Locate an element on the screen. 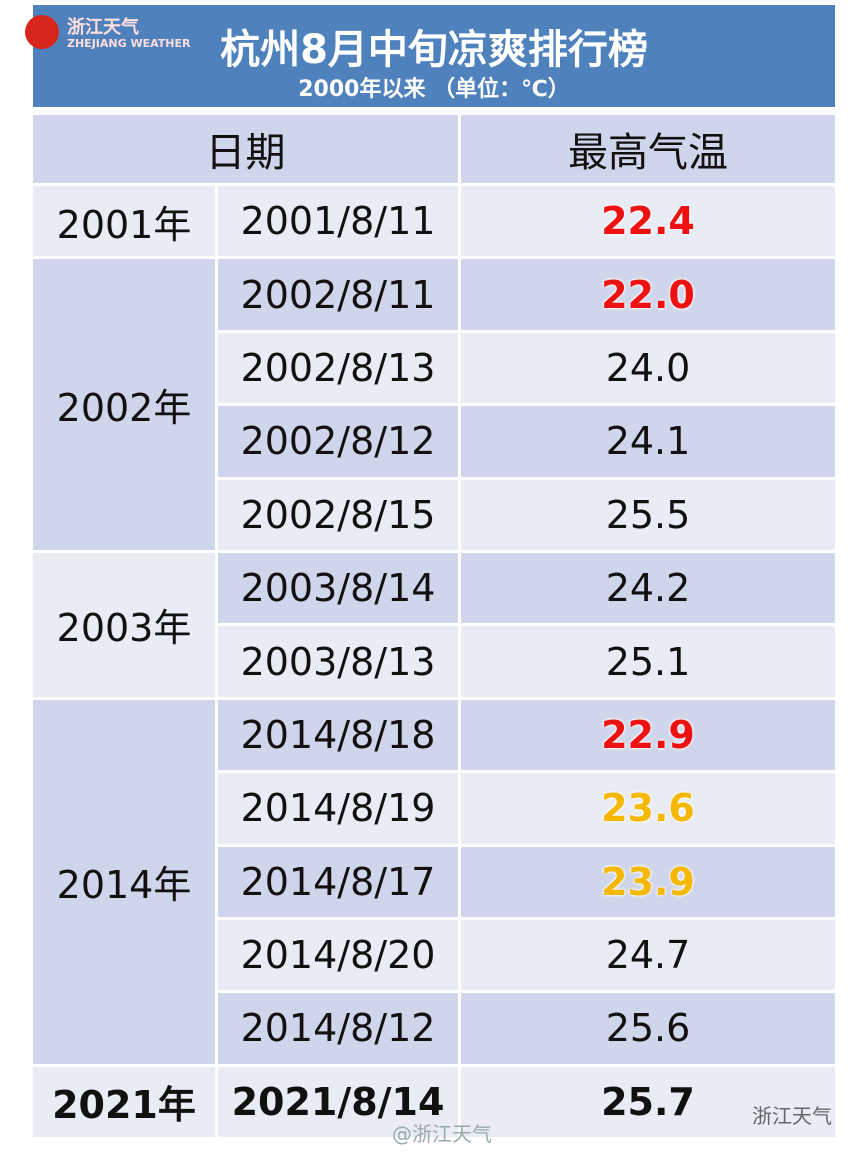 This screenshot has height=1152, width=866. temp-cell: 25.1 is located at coordinates (648, 661).